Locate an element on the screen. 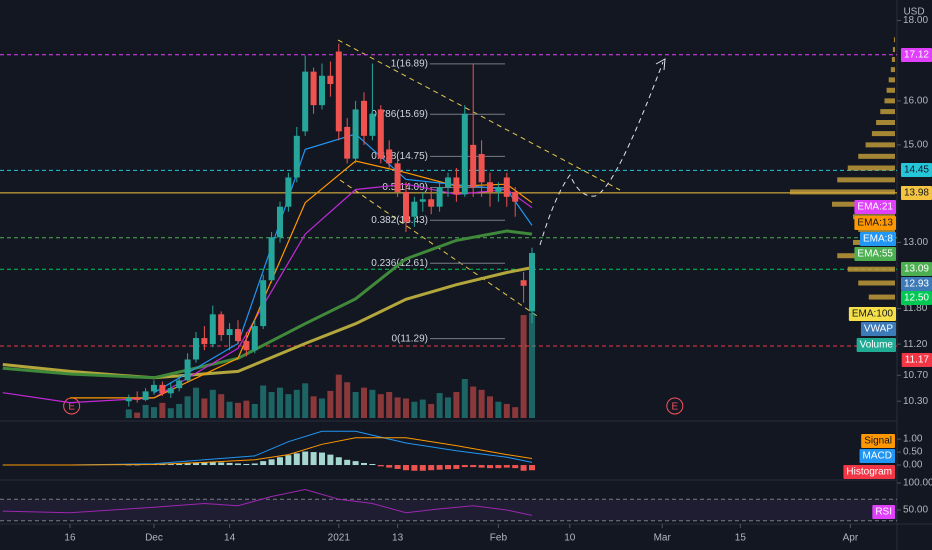 Image resolution: width=932 pixels, height=550 pixels. price-label: EMA:55 is located at coordinates (875, 254).